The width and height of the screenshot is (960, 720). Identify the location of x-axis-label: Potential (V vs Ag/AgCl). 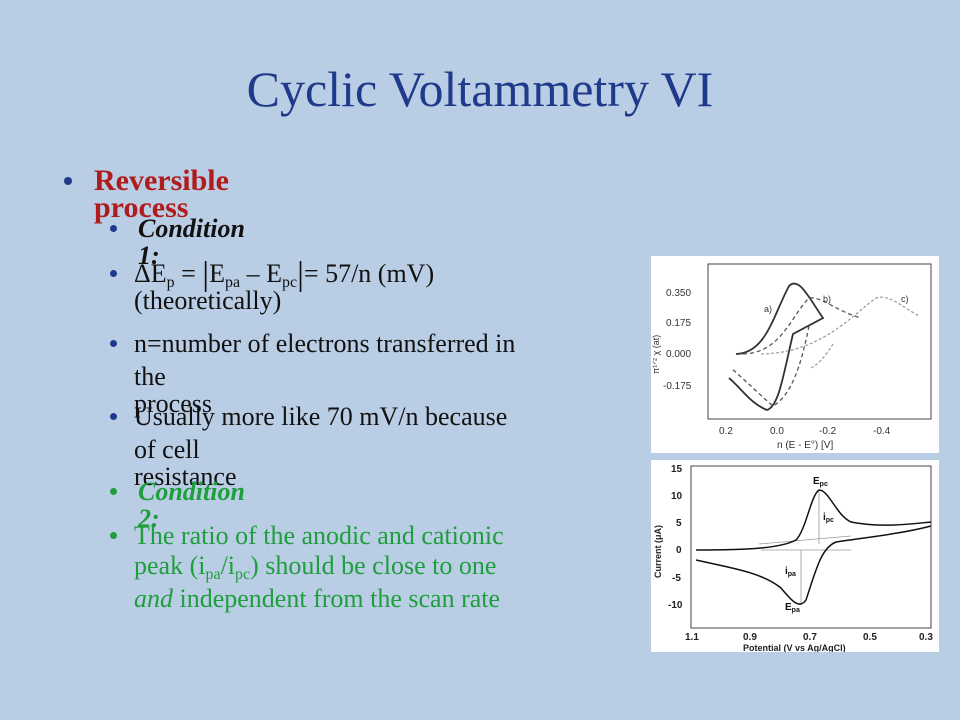
(794, 647).